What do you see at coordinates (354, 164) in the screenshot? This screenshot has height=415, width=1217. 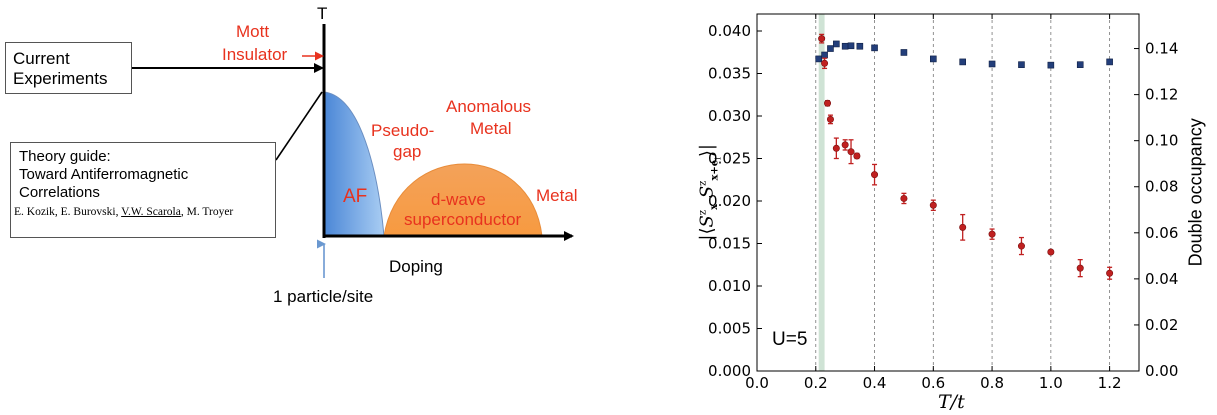 I see `af-region` at bounding box center [354, 164].